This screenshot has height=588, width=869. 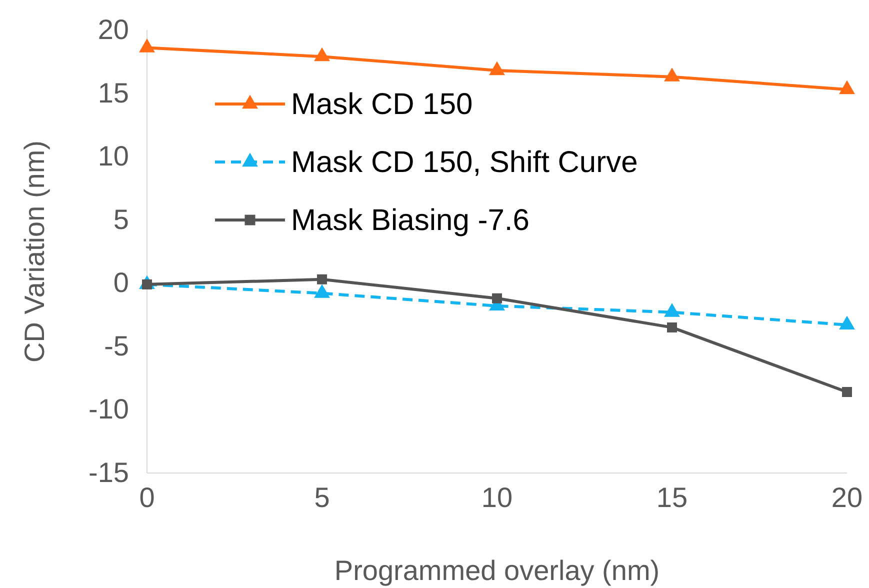 I want to click on legend-label: Mask CD 150, so click(x=382, y=104).